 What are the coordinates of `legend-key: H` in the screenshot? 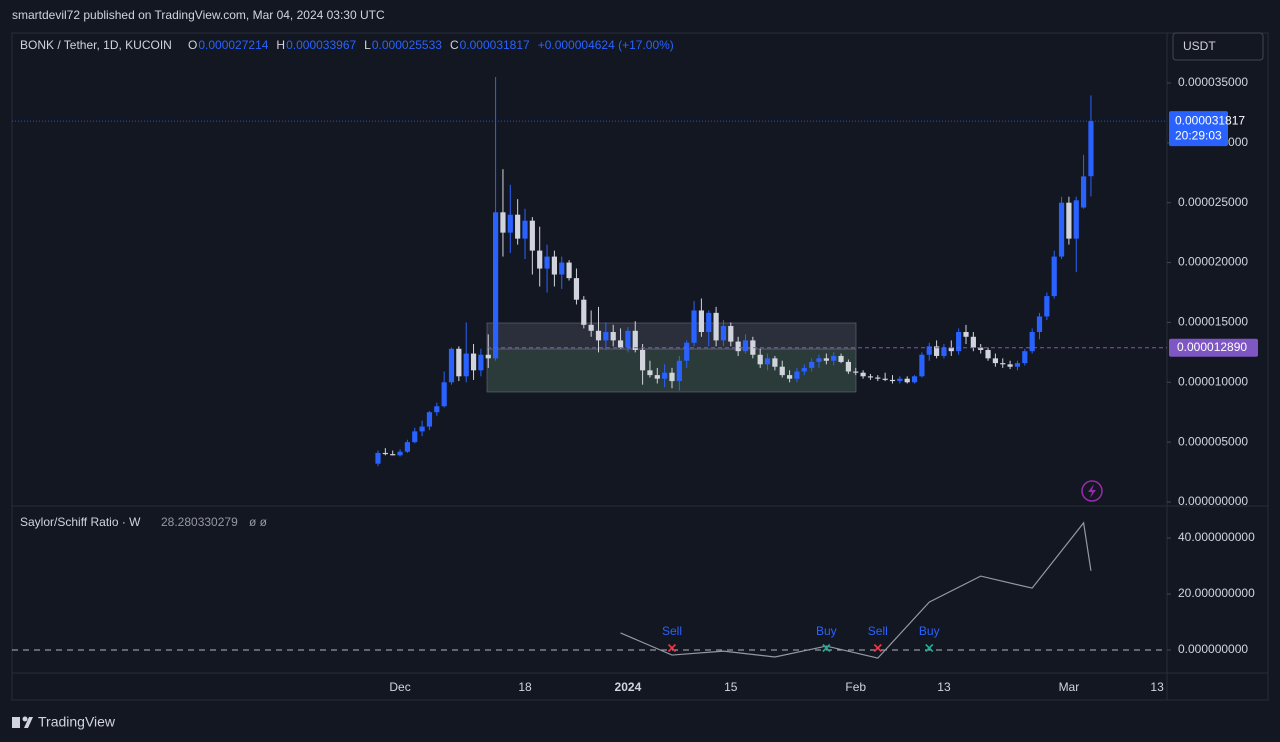 It's located at (280, 45).